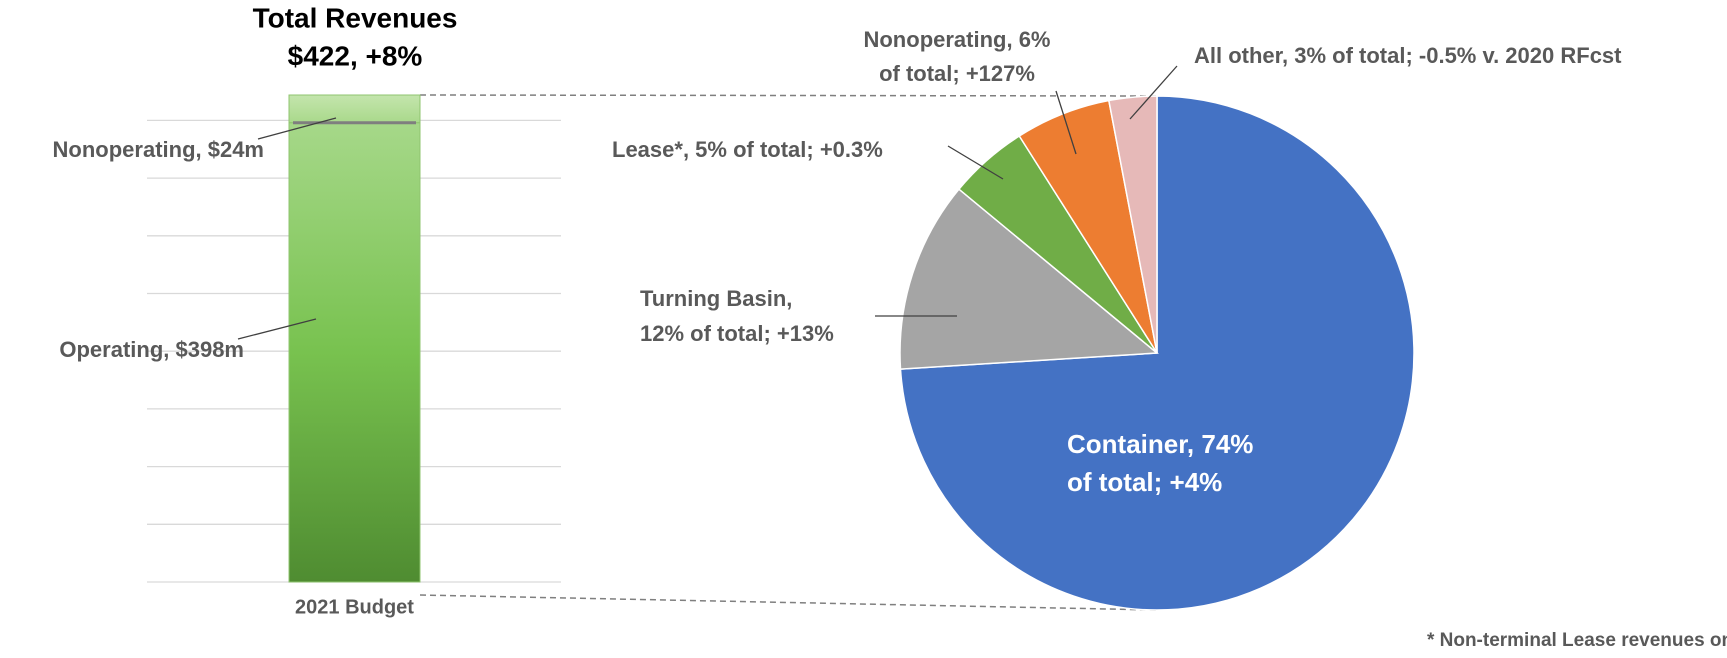 The height and width of the screenshot is (658, 1727). I want to click on data-label: Nonoperating, $24m, so click(158, 149).